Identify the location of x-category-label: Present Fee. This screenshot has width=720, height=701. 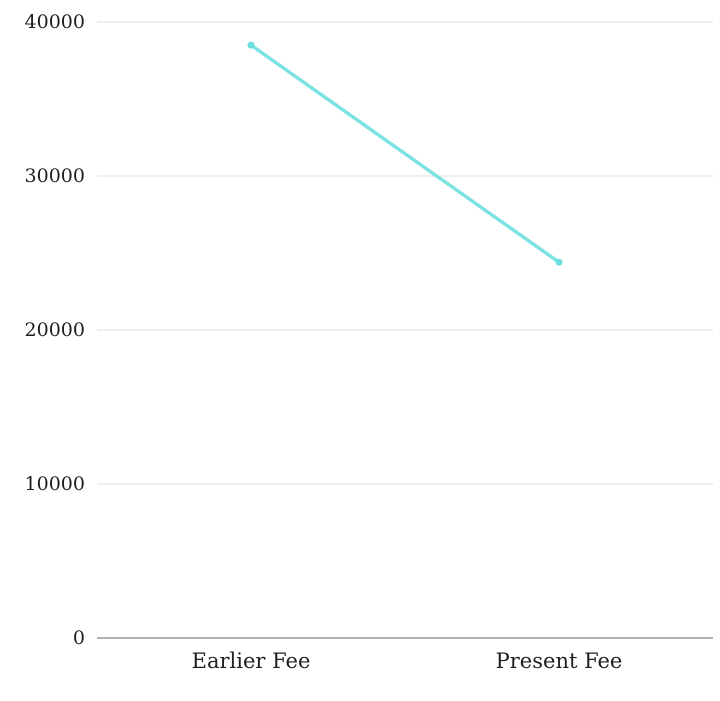
(559, 661).